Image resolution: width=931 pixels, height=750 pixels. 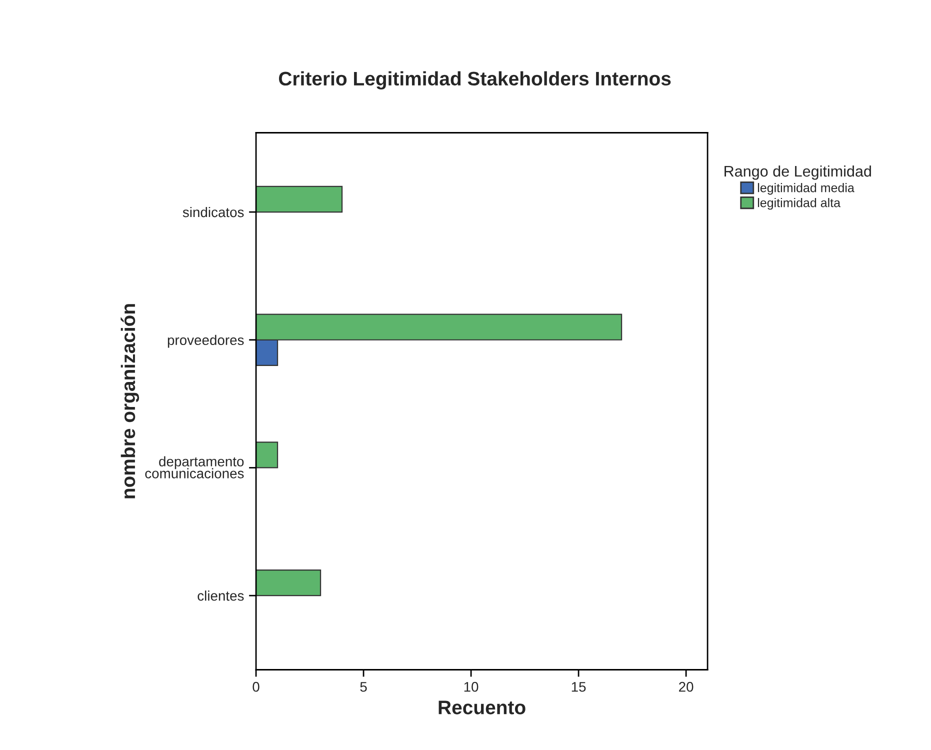 I want to click on x-tick-label: 5, so click(x=363, y=687).